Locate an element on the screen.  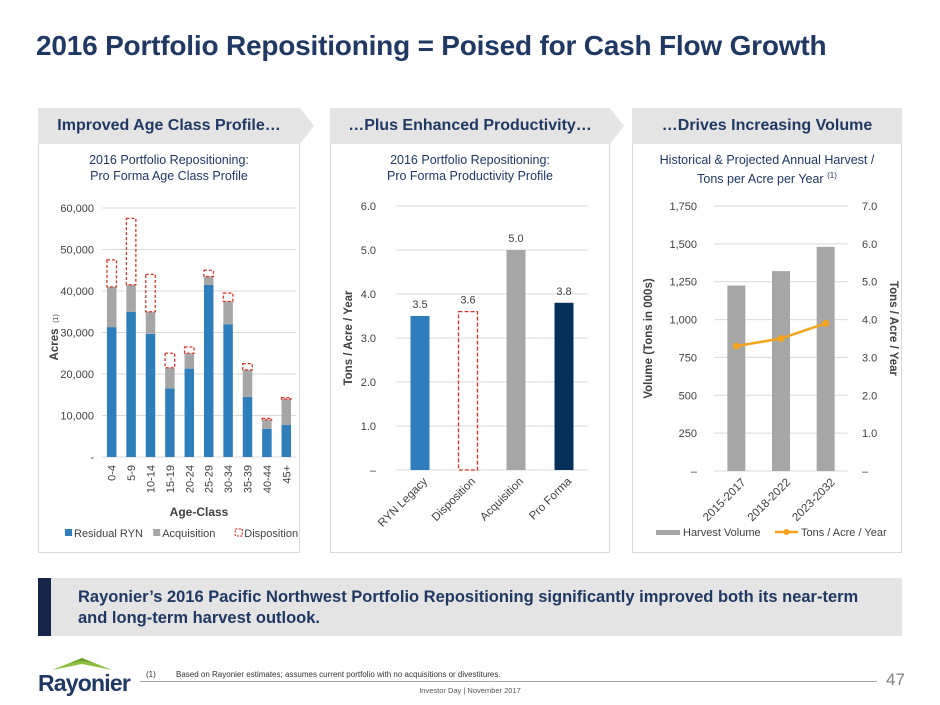
line-point is located at coordinates (826, 323).